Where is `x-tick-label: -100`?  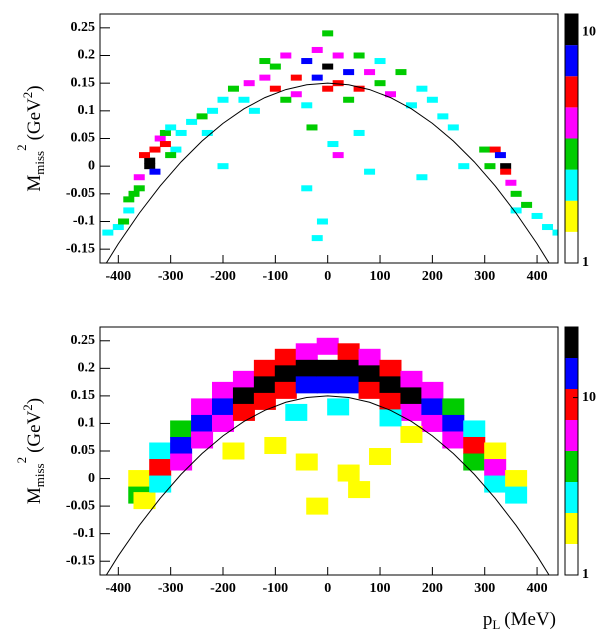 x-tick-label: -100 is located at coordinates (276, 588).